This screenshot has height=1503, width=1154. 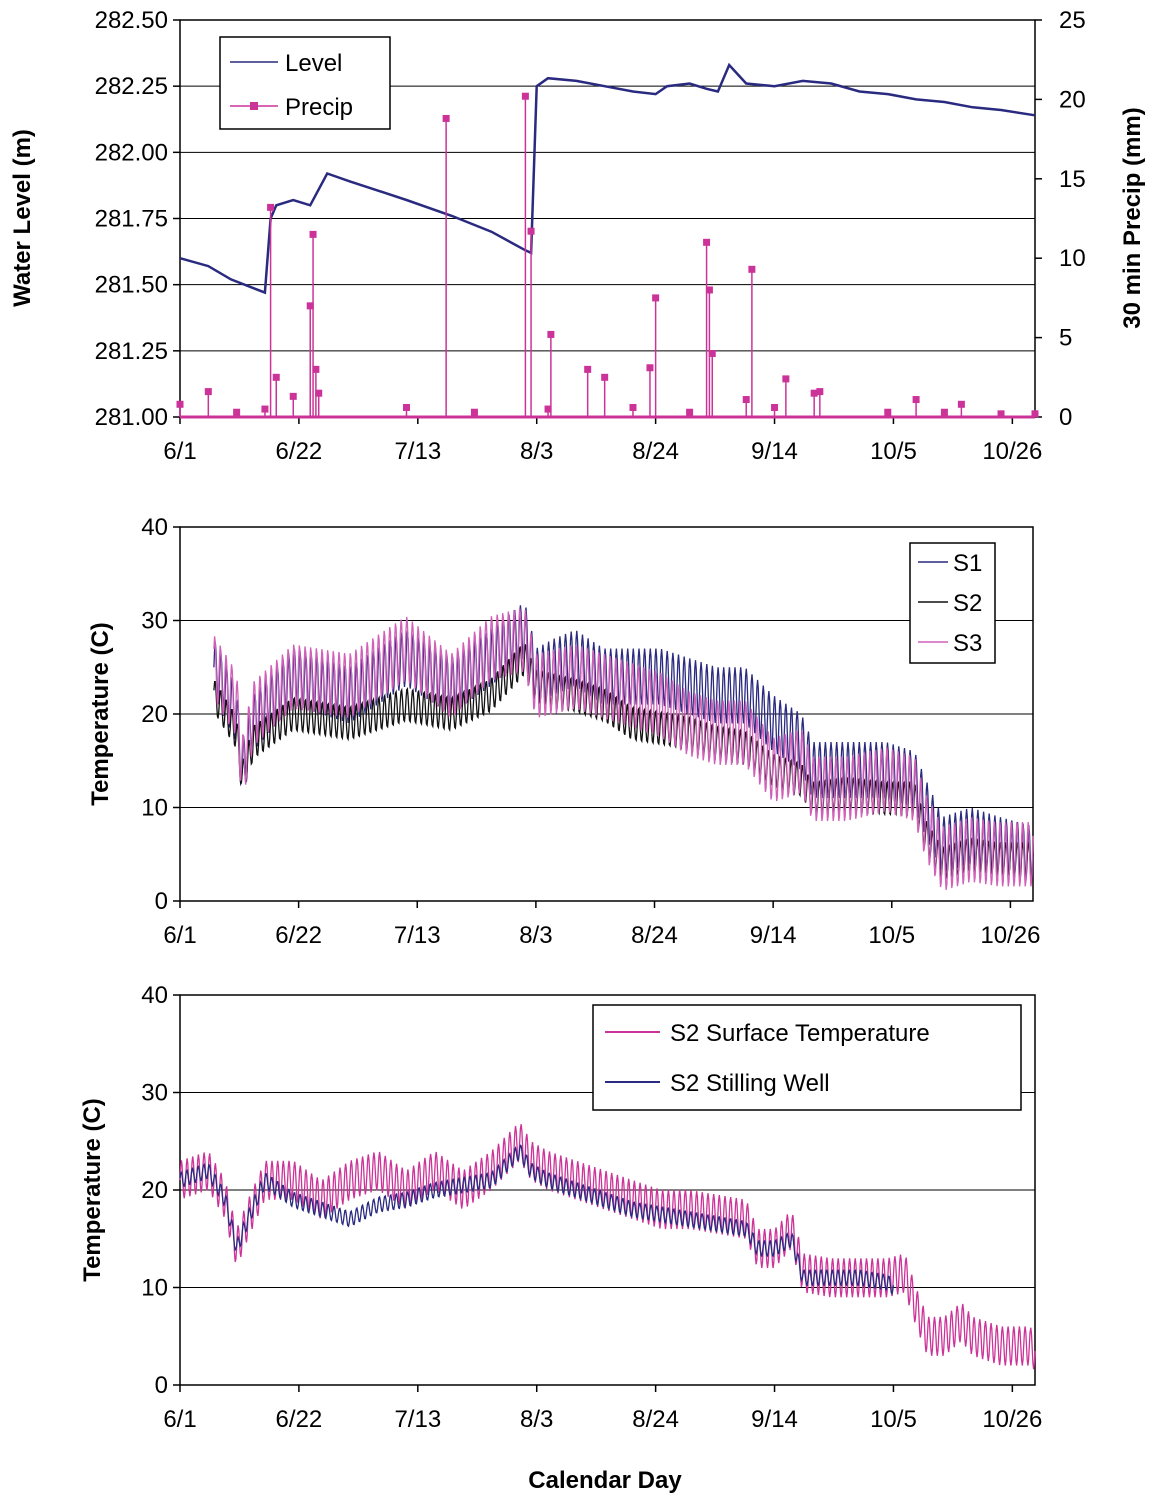 I want to click on y-tick-label: 282.00, so click(x=131, y=152).